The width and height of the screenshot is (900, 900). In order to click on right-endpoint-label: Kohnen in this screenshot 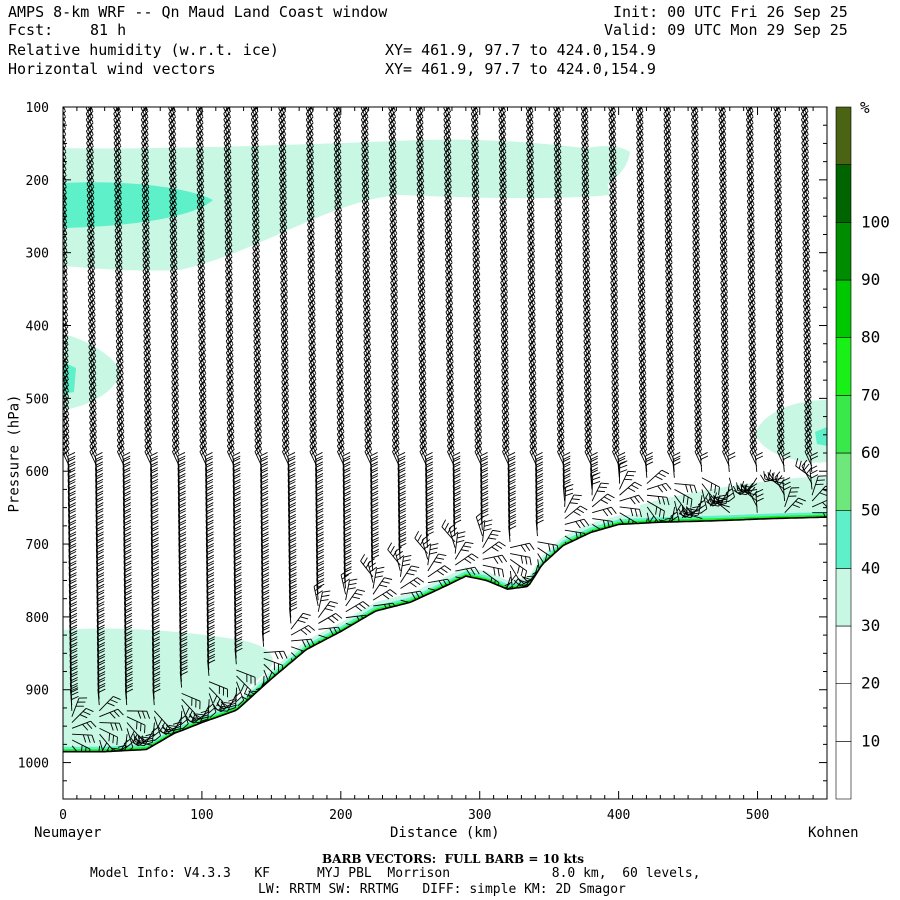, I will do `click(833, 833)`.